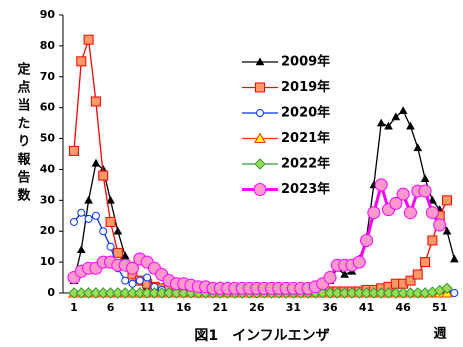 This screenshot has height=347, width=463. I want to click on x-tick-label: 41, so click(366, 307).